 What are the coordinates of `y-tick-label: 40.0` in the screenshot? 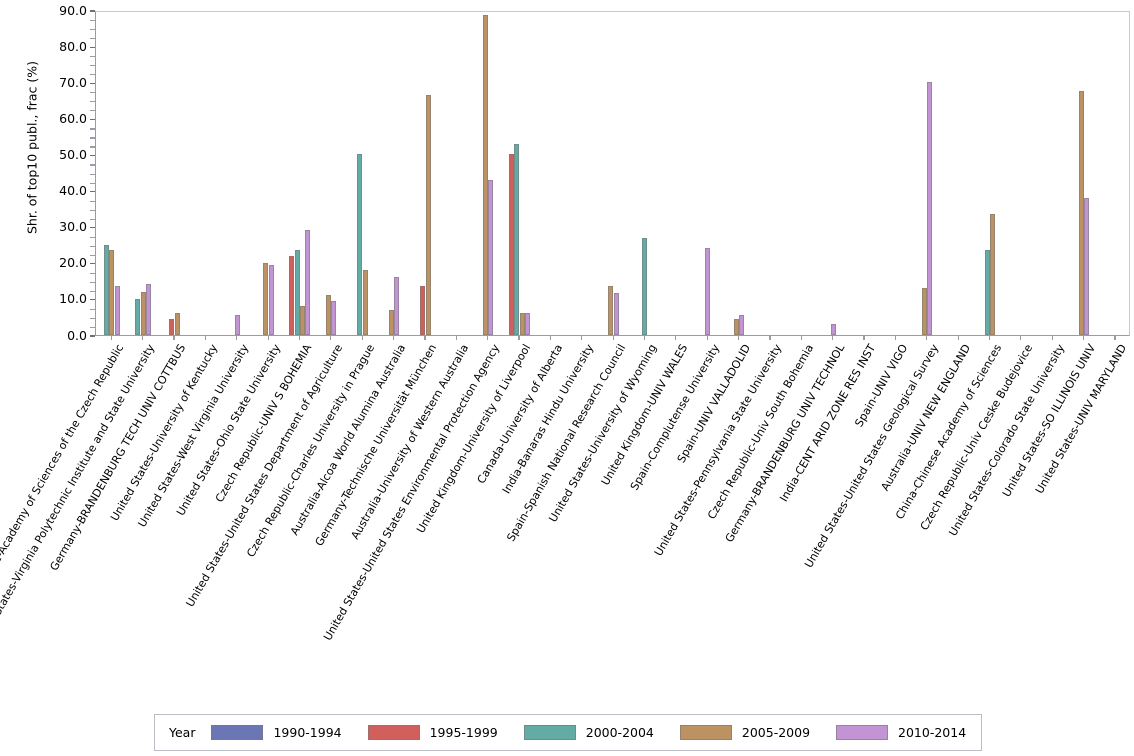 It's located at (73, 191).